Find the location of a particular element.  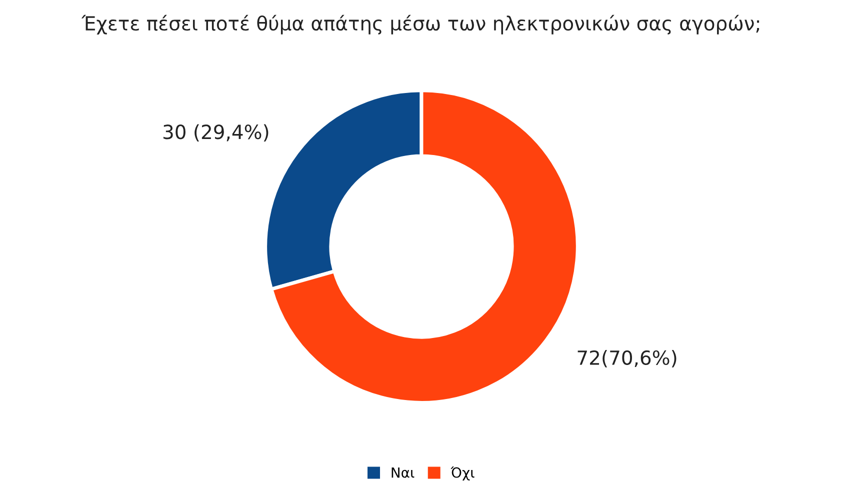

data-label: 30 (29,4%) is located at coordinates (215, 133).